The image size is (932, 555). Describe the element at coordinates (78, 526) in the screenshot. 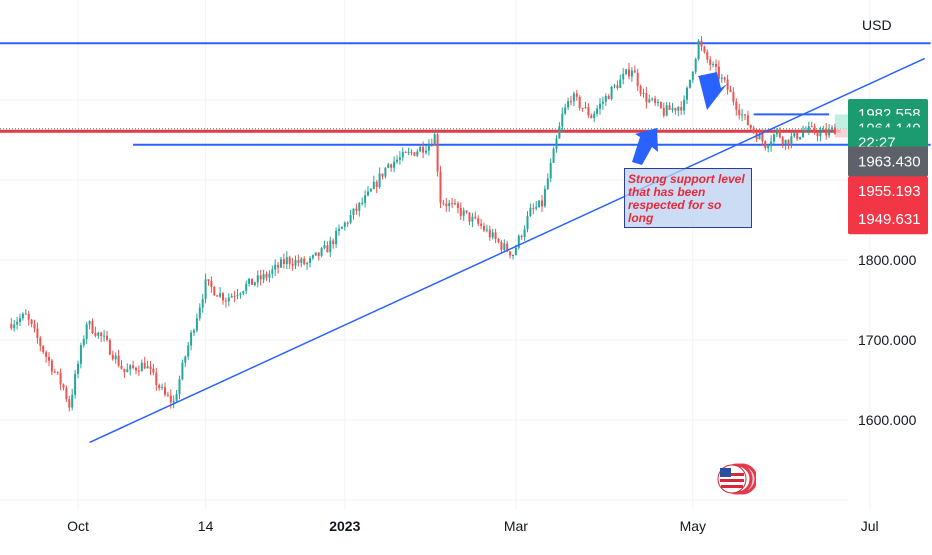

I see `x-tick-label: Oct` at that location.